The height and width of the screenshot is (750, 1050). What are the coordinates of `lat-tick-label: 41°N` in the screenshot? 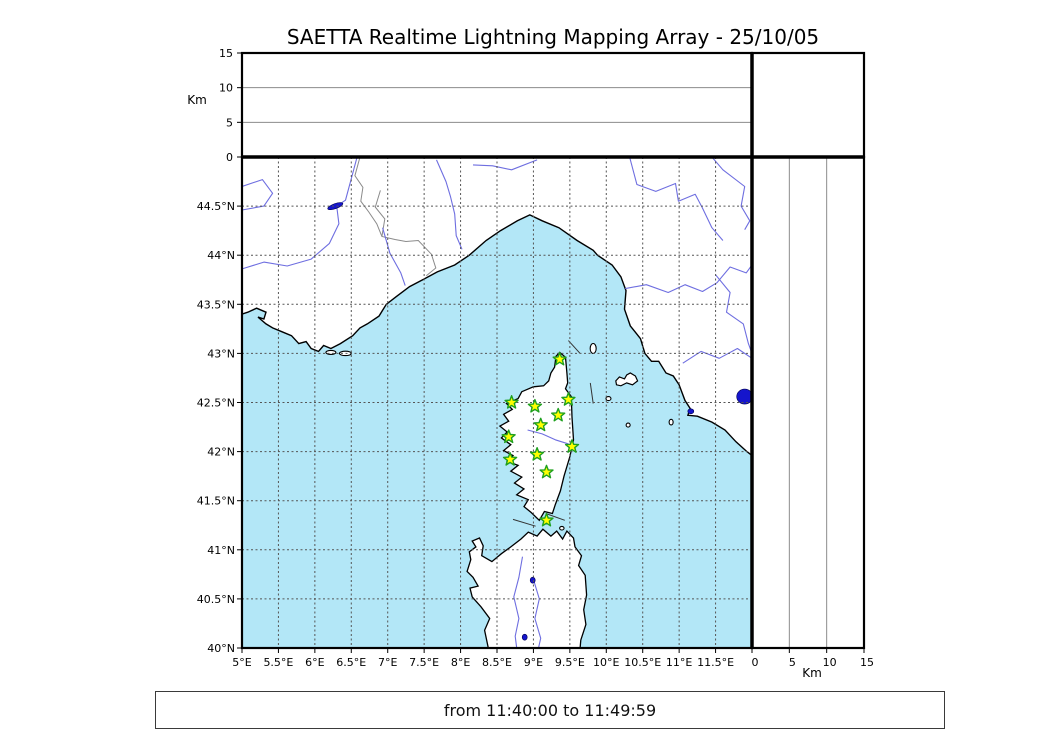 It's located at (221, 550).